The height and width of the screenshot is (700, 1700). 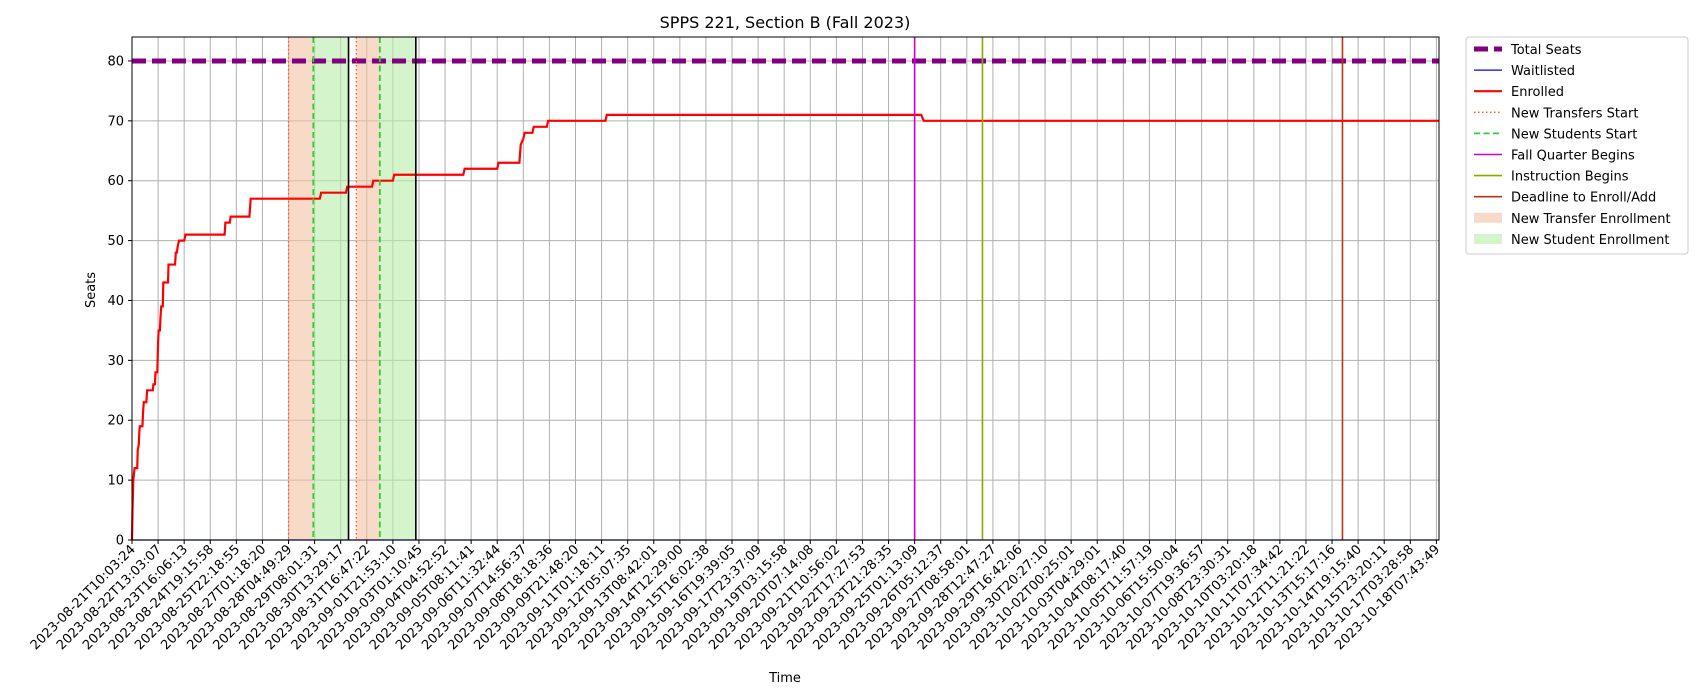 What do you see at coordinates (1570, 177) in the screenshot?
I see `legend-label: Instruction Begins` at bounding box center [1570, 177].